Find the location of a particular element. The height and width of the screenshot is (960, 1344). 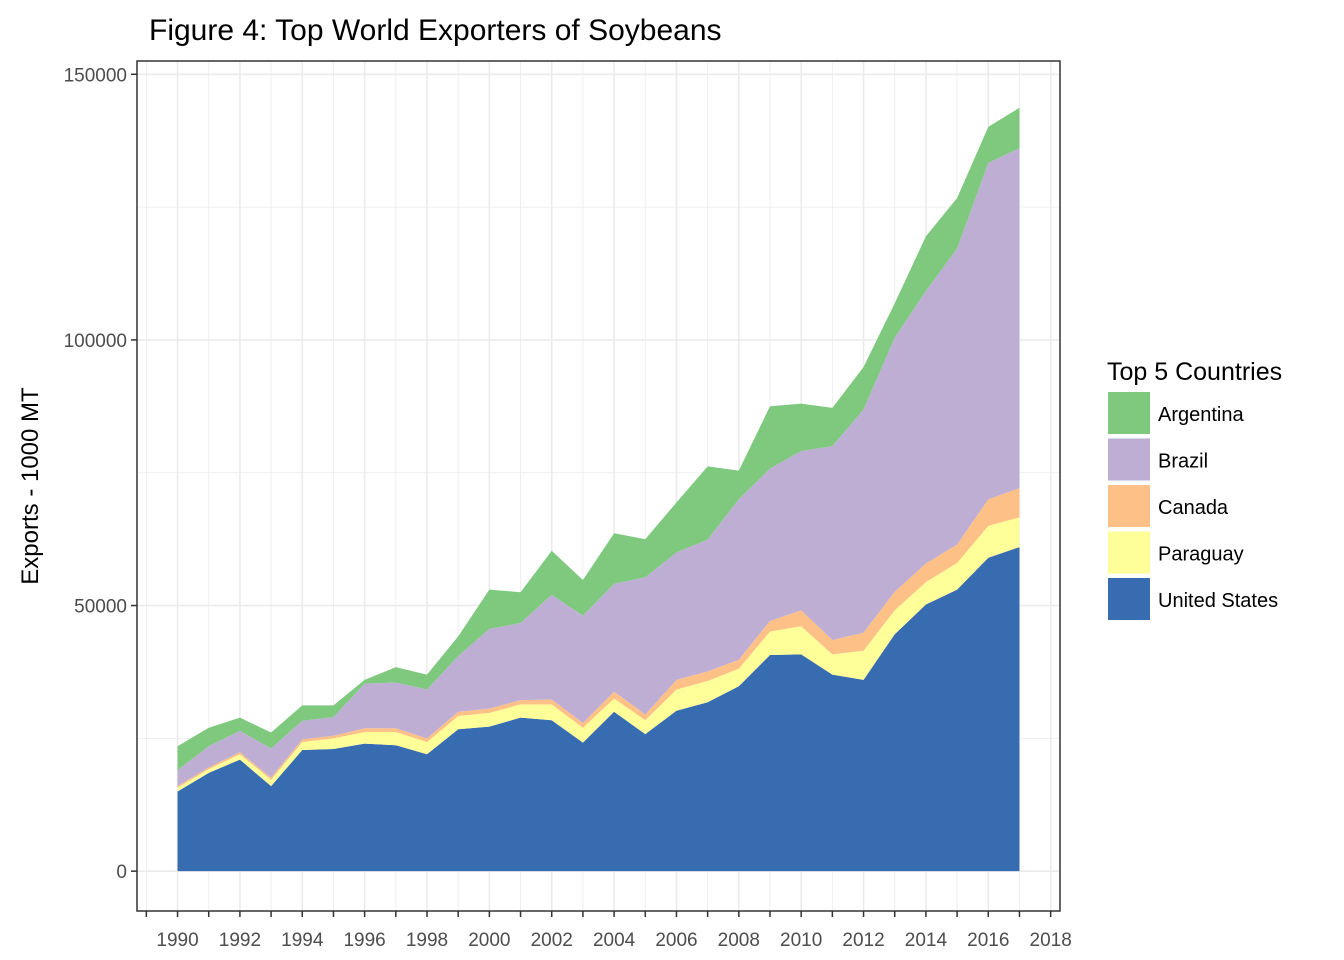

legend-swatch-argentina is located at coordinates (1129, 413).